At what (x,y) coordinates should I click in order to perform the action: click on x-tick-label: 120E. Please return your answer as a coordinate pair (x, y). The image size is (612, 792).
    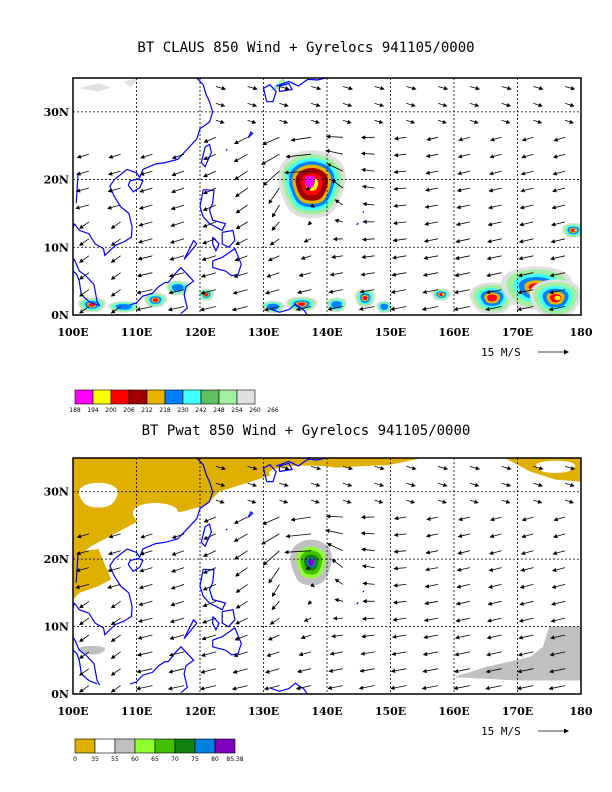
    Looking at the image, I should click on (199, 711).